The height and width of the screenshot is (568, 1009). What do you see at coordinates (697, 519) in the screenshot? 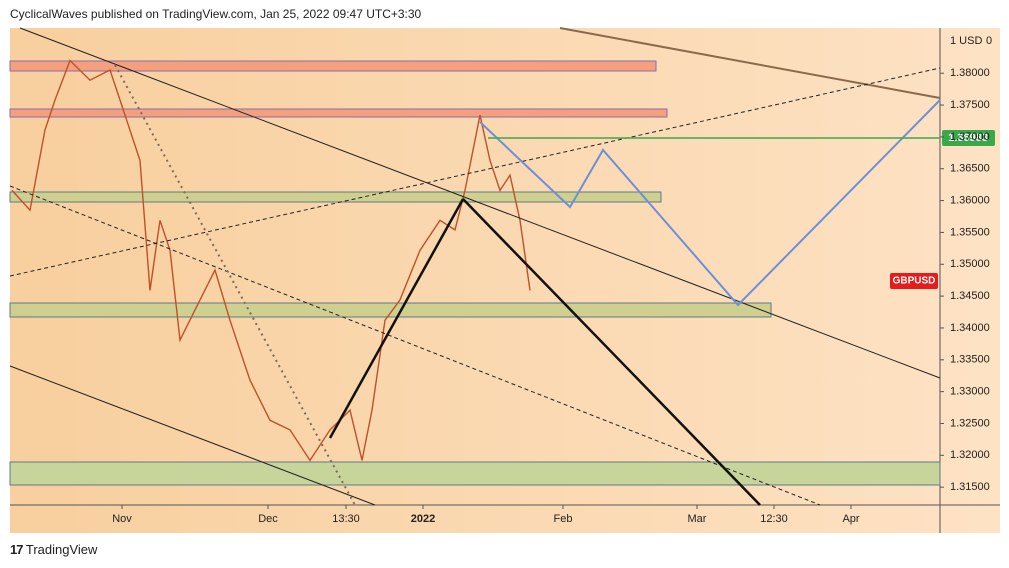
I see `x-tick-label: Mar` at bounding box center [697, 519].